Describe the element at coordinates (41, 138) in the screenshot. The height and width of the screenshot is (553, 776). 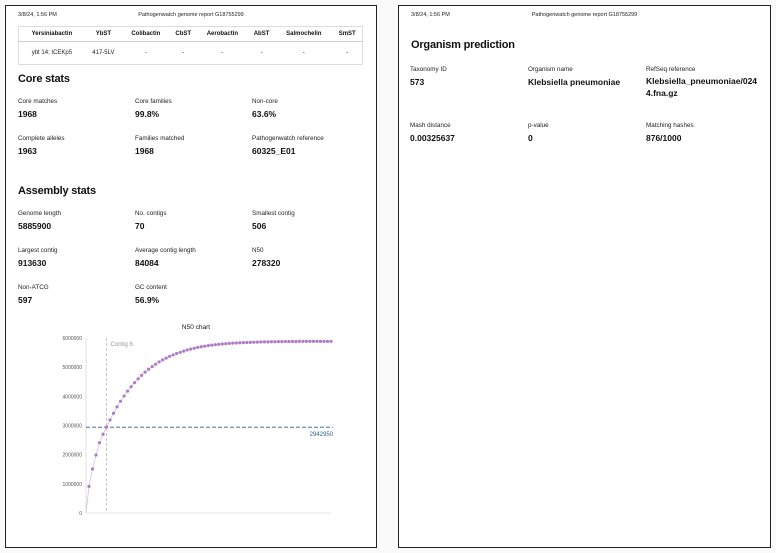
I see `stat-label: Complete alleles` at that location.